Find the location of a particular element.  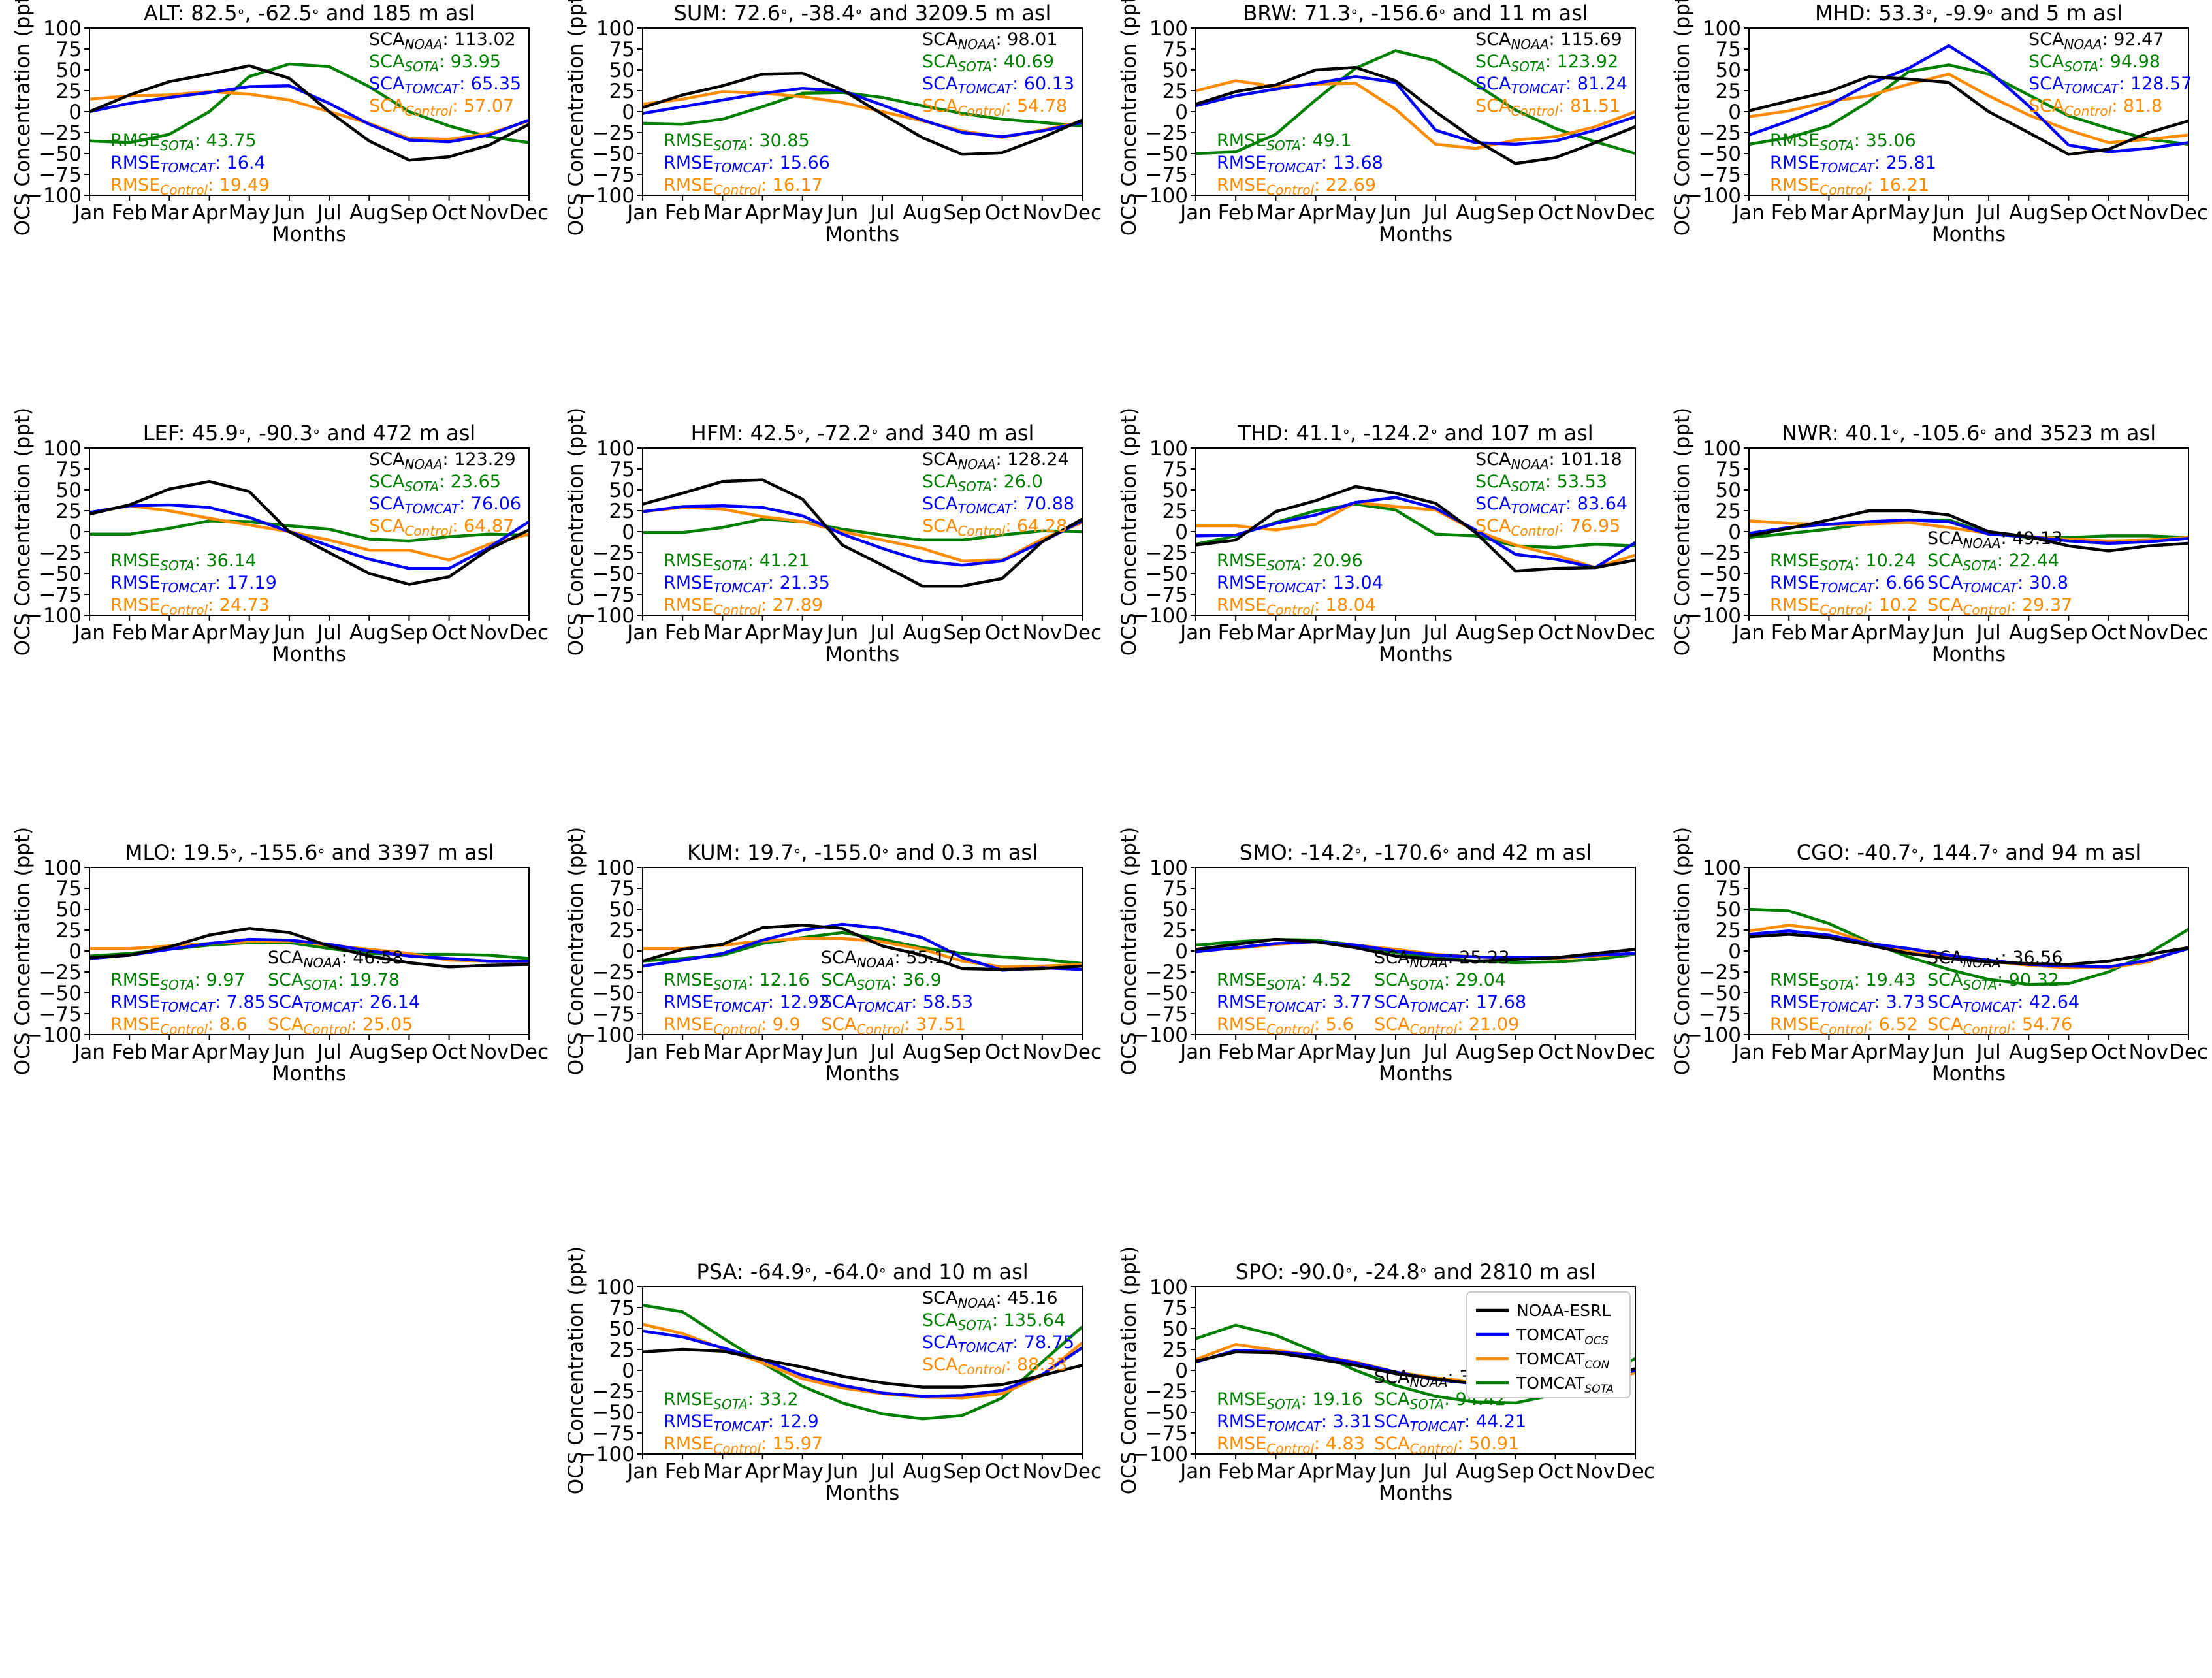

sca-control: SCAControl: 76.95 is located at coordinates (1547, 527).